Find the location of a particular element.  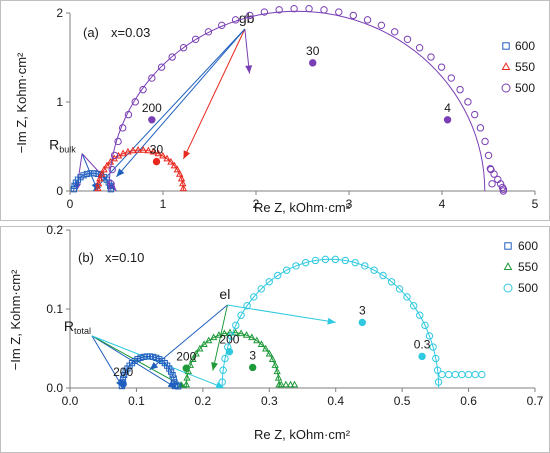

panel-b-annotation-rtotal: Rtotal is located at coordinates (77, 327).